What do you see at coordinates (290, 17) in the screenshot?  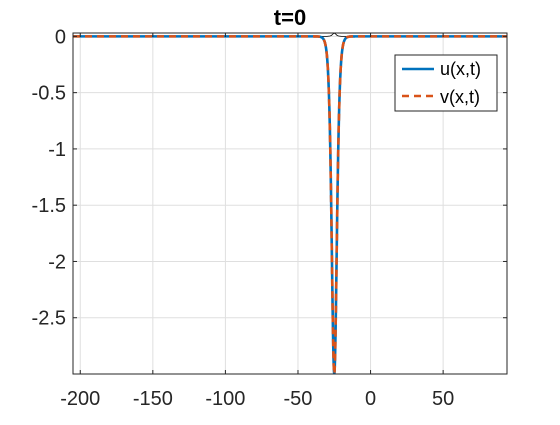 I see `chart-title: t=0` at bounding box center [290, 17].